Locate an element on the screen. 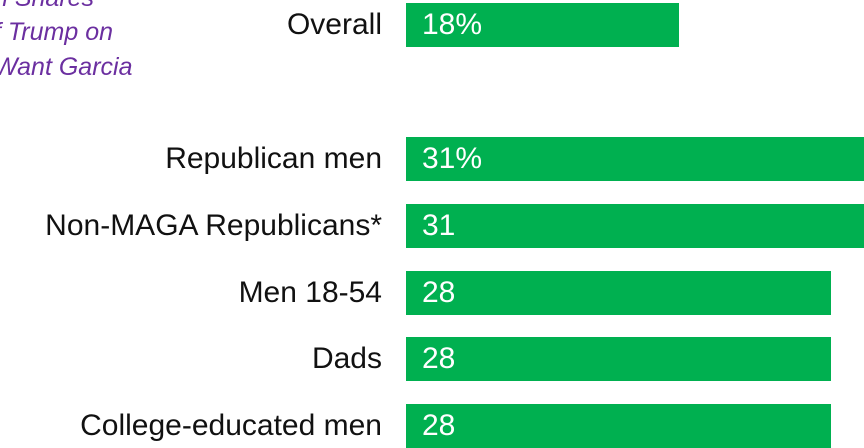  category-label: Non-MAGA Republicans* is located at coordinates (213, 225).